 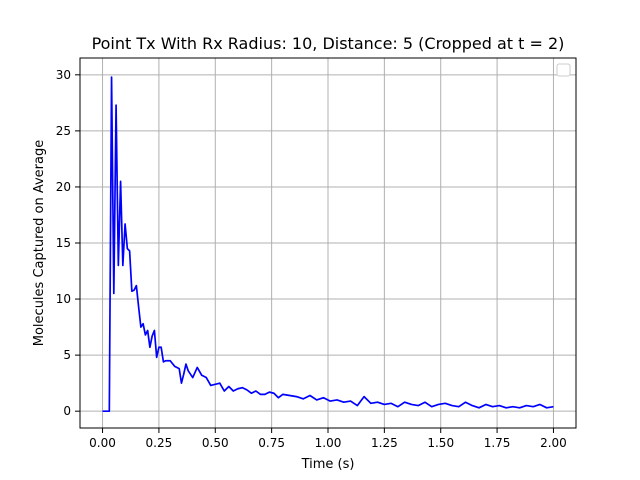 I want to click on x-tick-label: 1.25, so click(x=384, y=443).